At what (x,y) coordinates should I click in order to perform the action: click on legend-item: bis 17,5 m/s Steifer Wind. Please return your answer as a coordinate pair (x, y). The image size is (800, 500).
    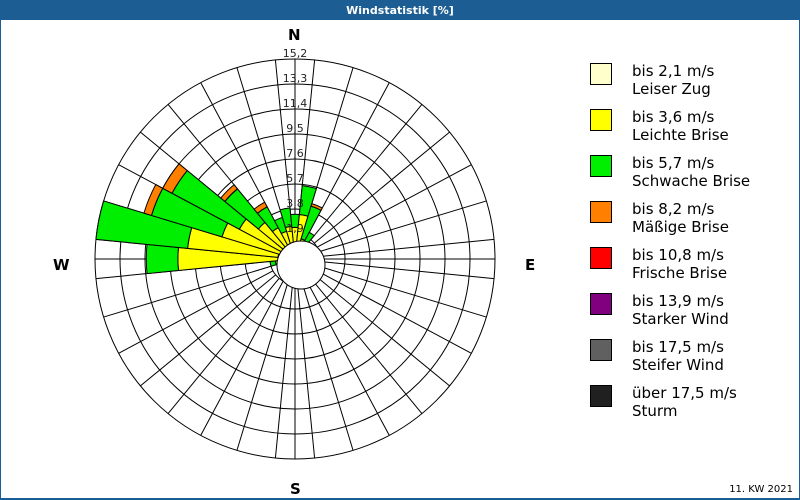
    Looking at the image, I should click on (690, 361).